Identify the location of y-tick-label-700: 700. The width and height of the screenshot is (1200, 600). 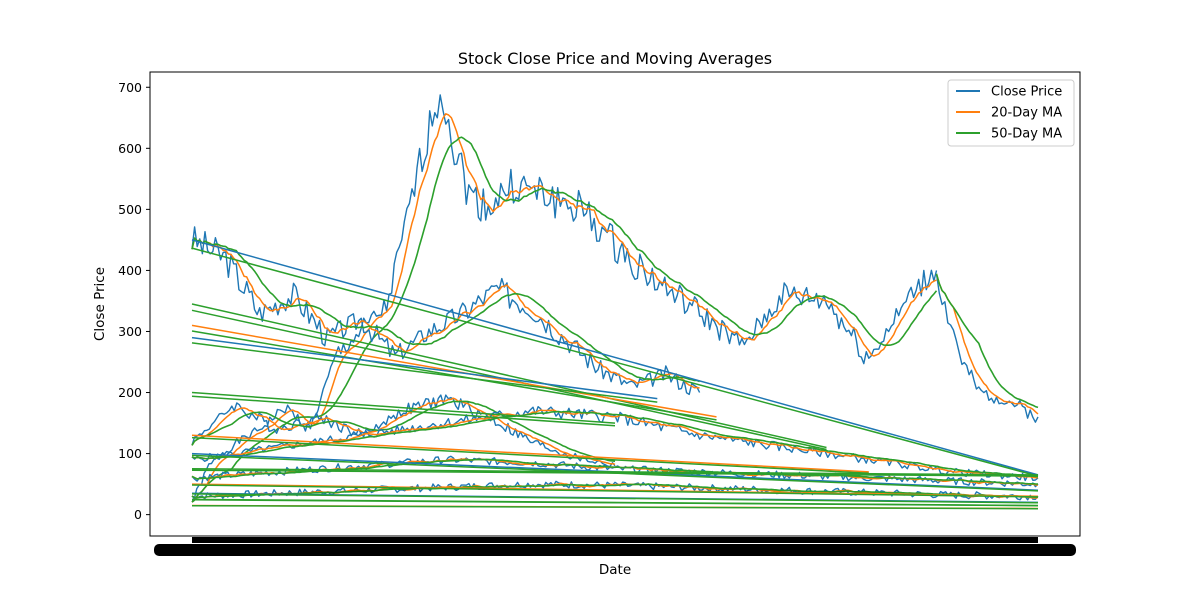
(130, 87).